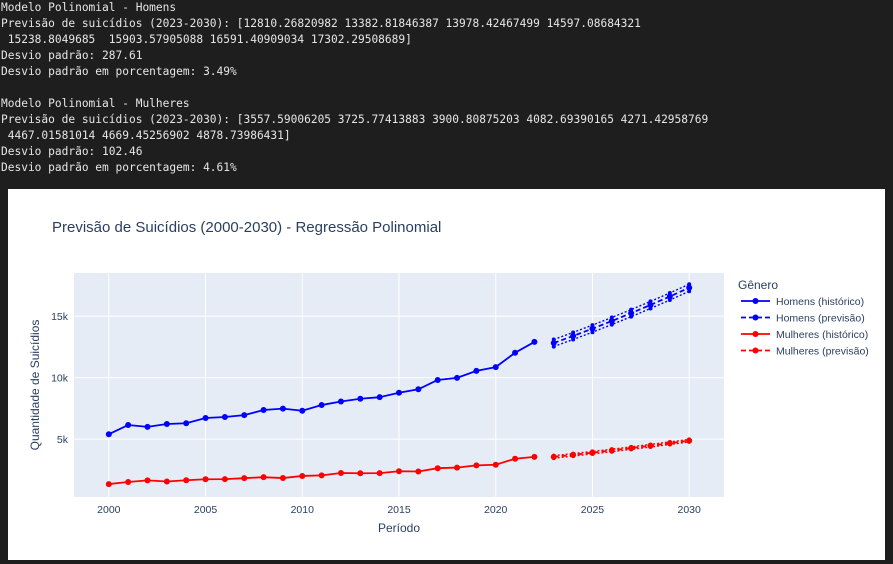  Describe the element at coordinates (109, 510) in the screenshot. I see `x-tick-label: 2000` at that location.